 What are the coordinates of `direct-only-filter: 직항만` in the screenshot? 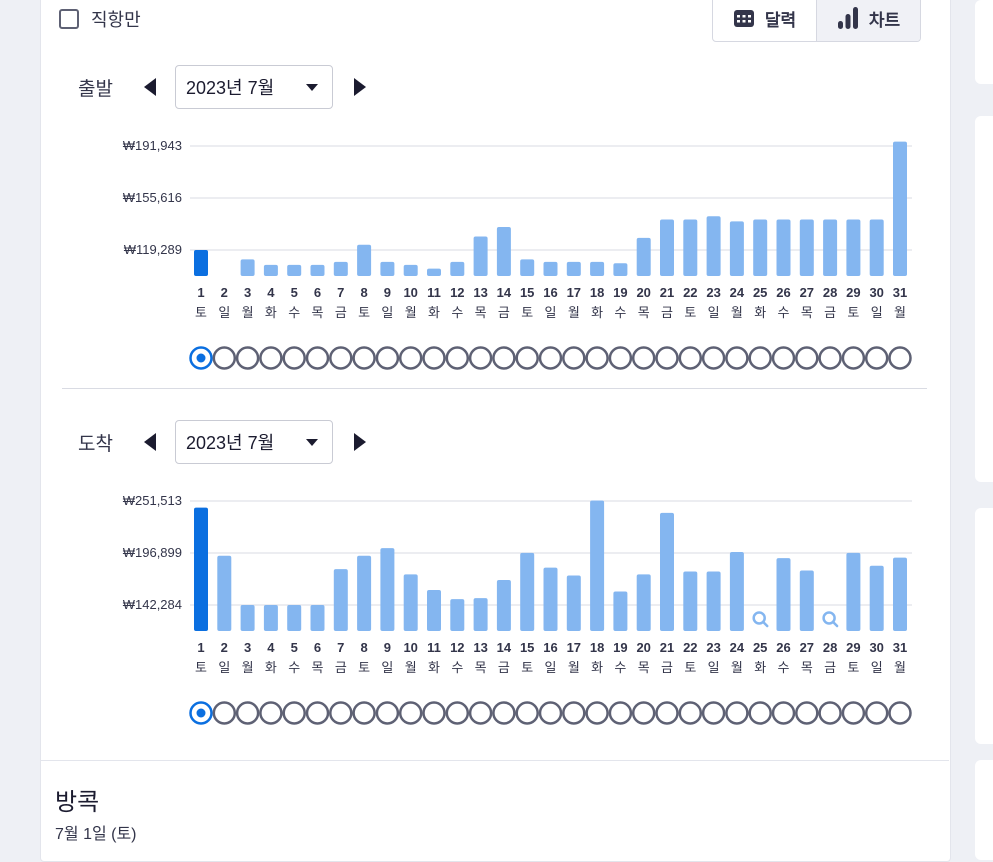 It's located at (100, 19).